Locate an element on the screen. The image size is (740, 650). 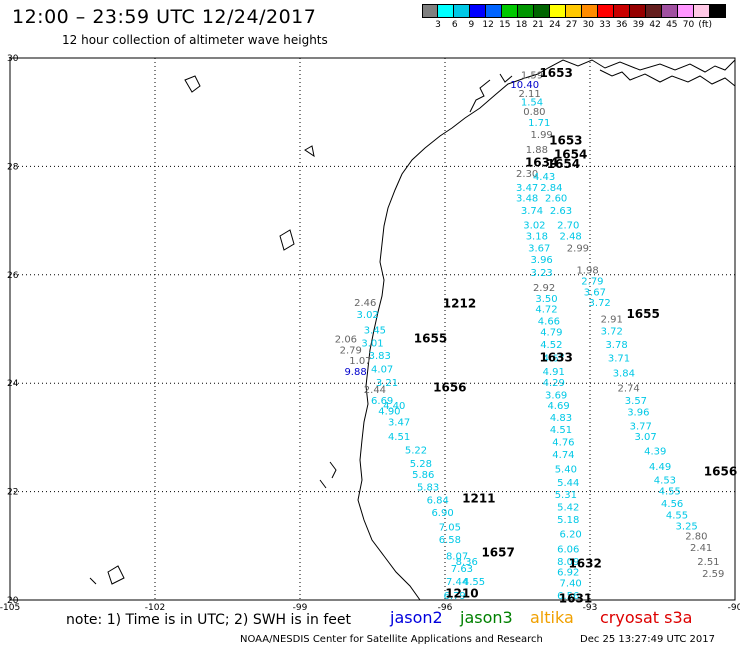
pass-time-label: 1655 is located at coordinates (430, 339).